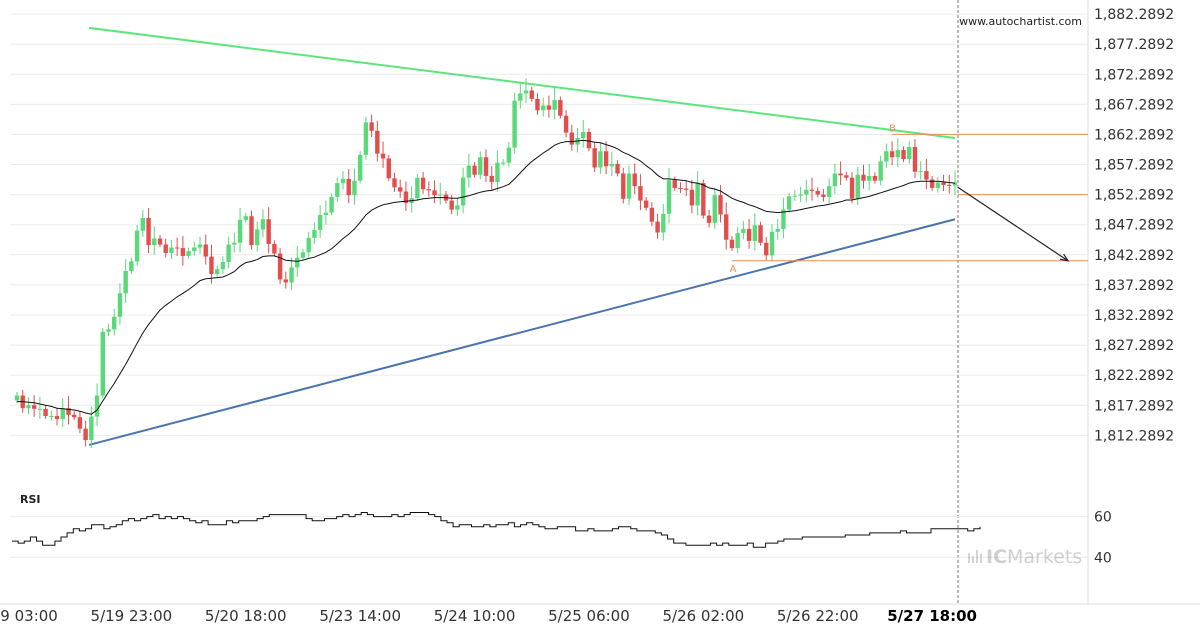  Describe the element at coordinates (29, 616) in the screenshot. I see `time-tick-label: 5/19 03:00` at that location.